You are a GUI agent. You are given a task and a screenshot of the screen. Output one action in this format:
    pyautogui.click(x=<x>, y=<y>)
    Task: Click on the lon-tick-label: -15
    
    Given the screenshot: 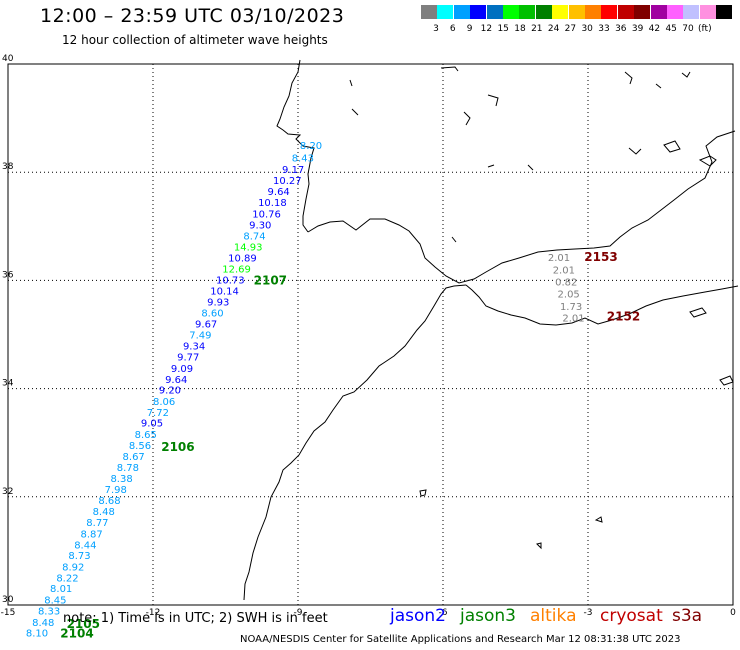 What is the action you would take?
    pyautogui.click(x=8, y=613)
    